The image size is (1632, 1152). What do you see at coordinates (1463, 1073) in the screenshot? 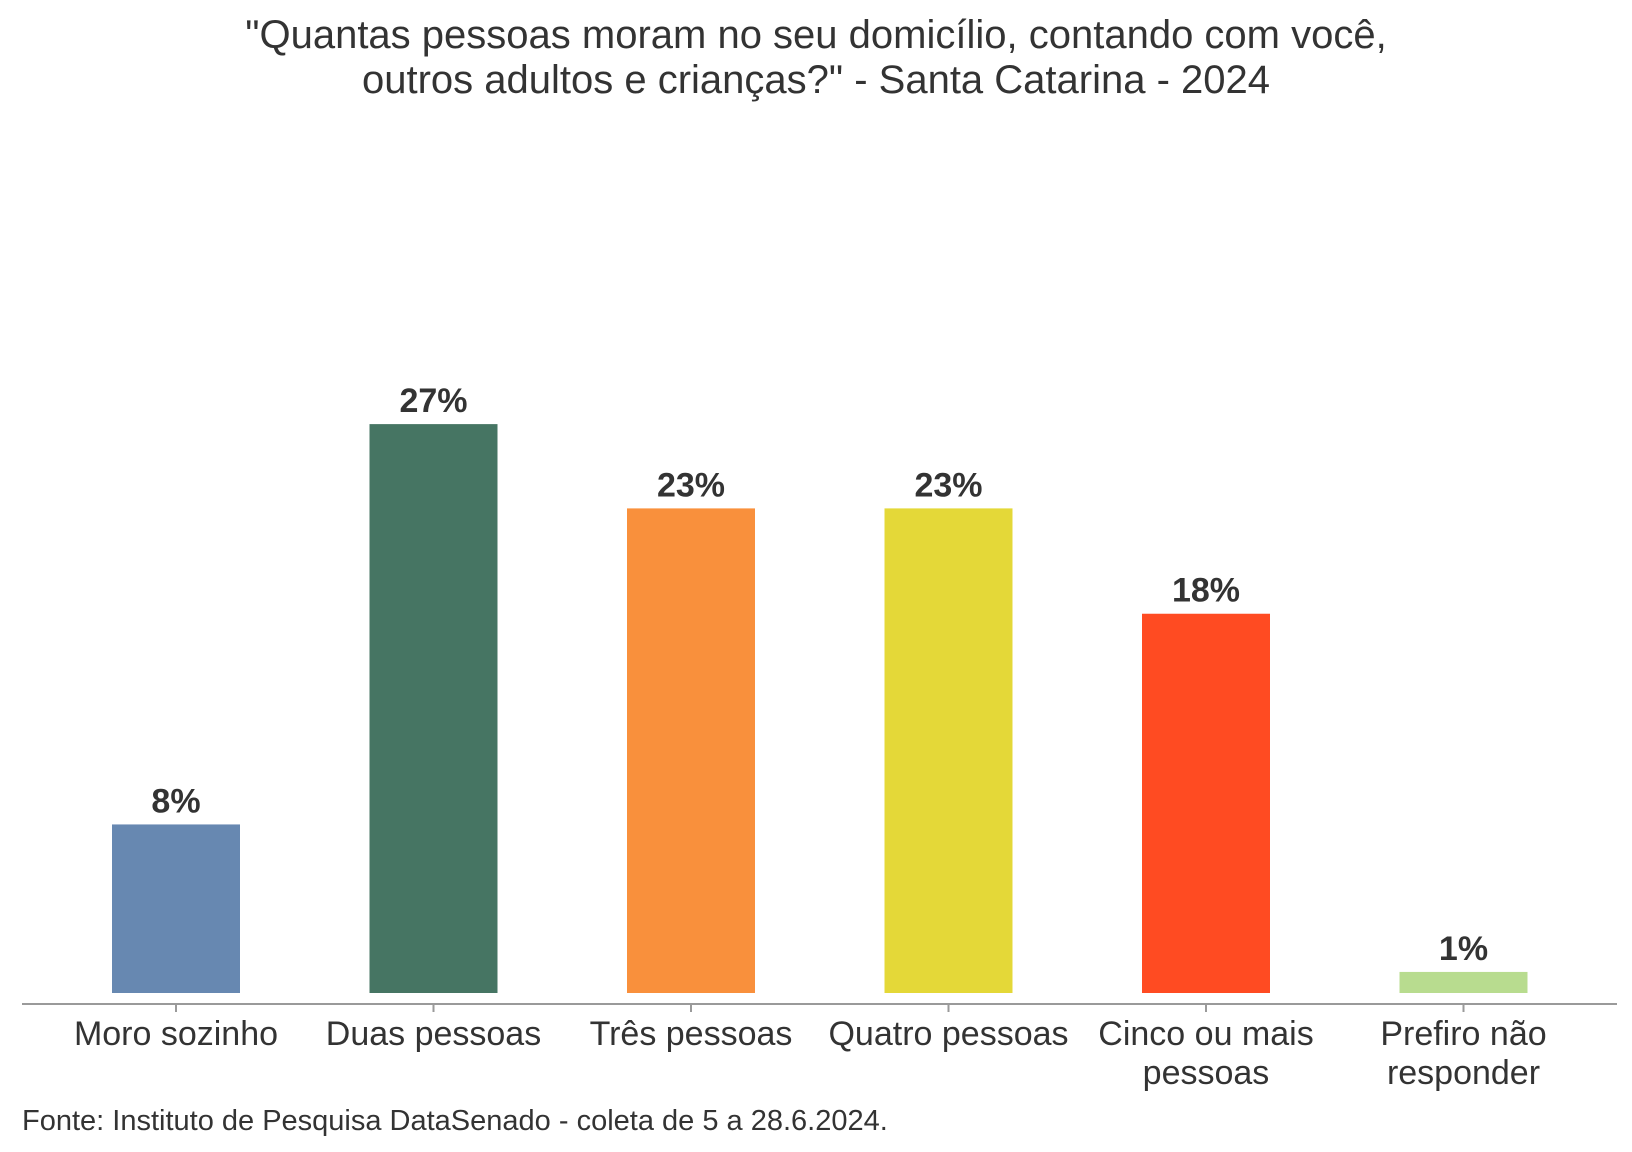
I see `x-tick-label-5-line-1: responder` at bounding box center [1463, 1073].